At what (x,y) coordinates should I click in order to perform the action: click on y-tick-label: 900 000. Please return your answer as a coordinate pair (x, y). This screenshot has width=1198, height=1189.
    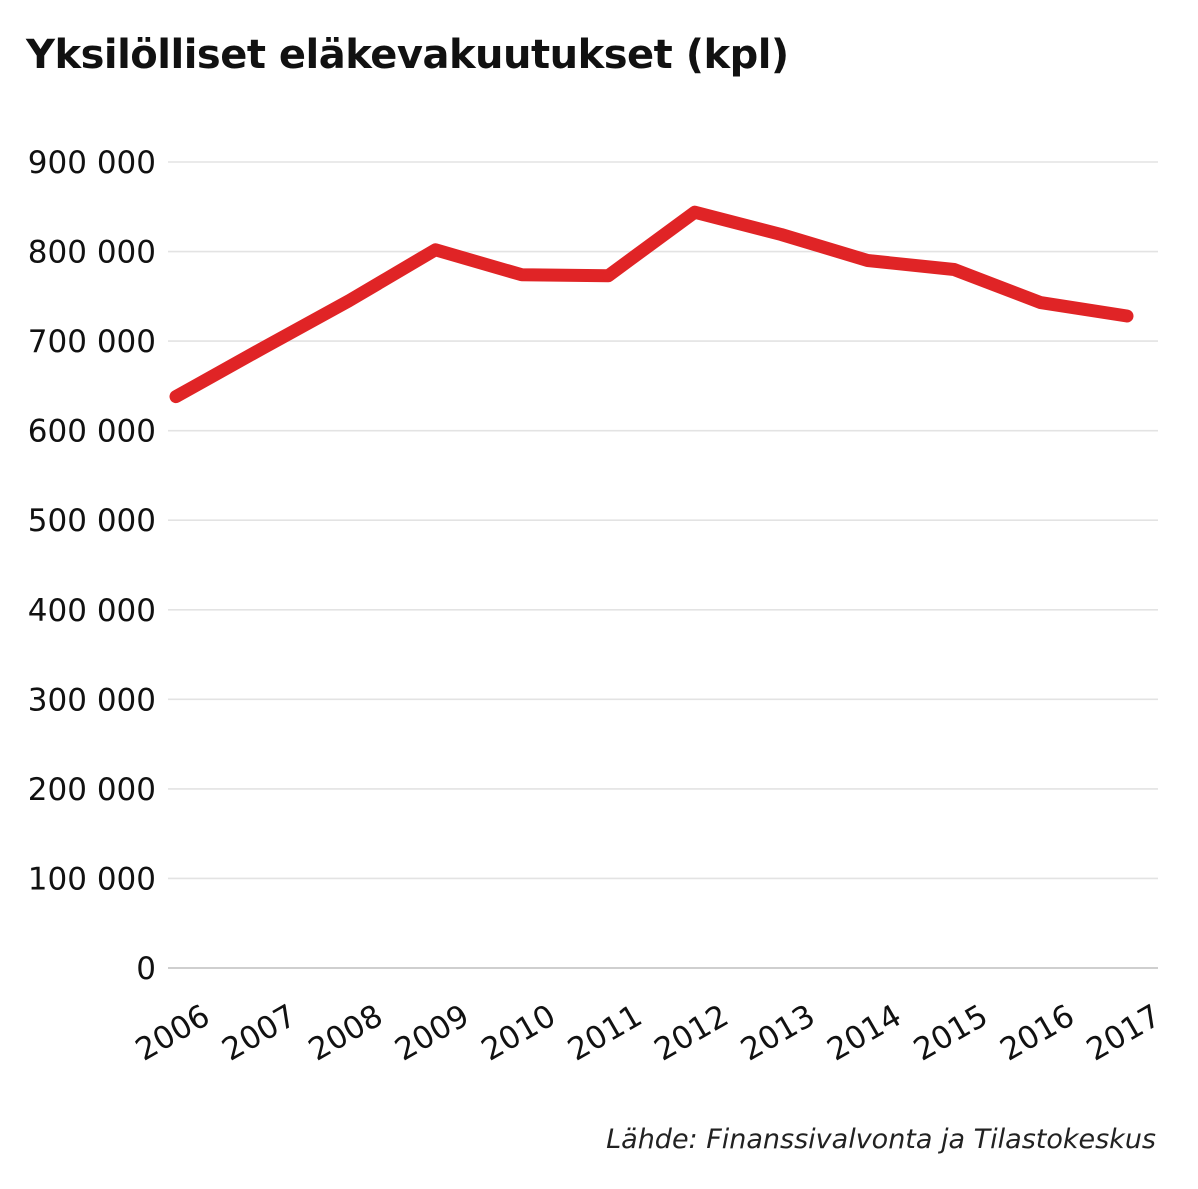
    Looking at the image, I should click on (92, 163).